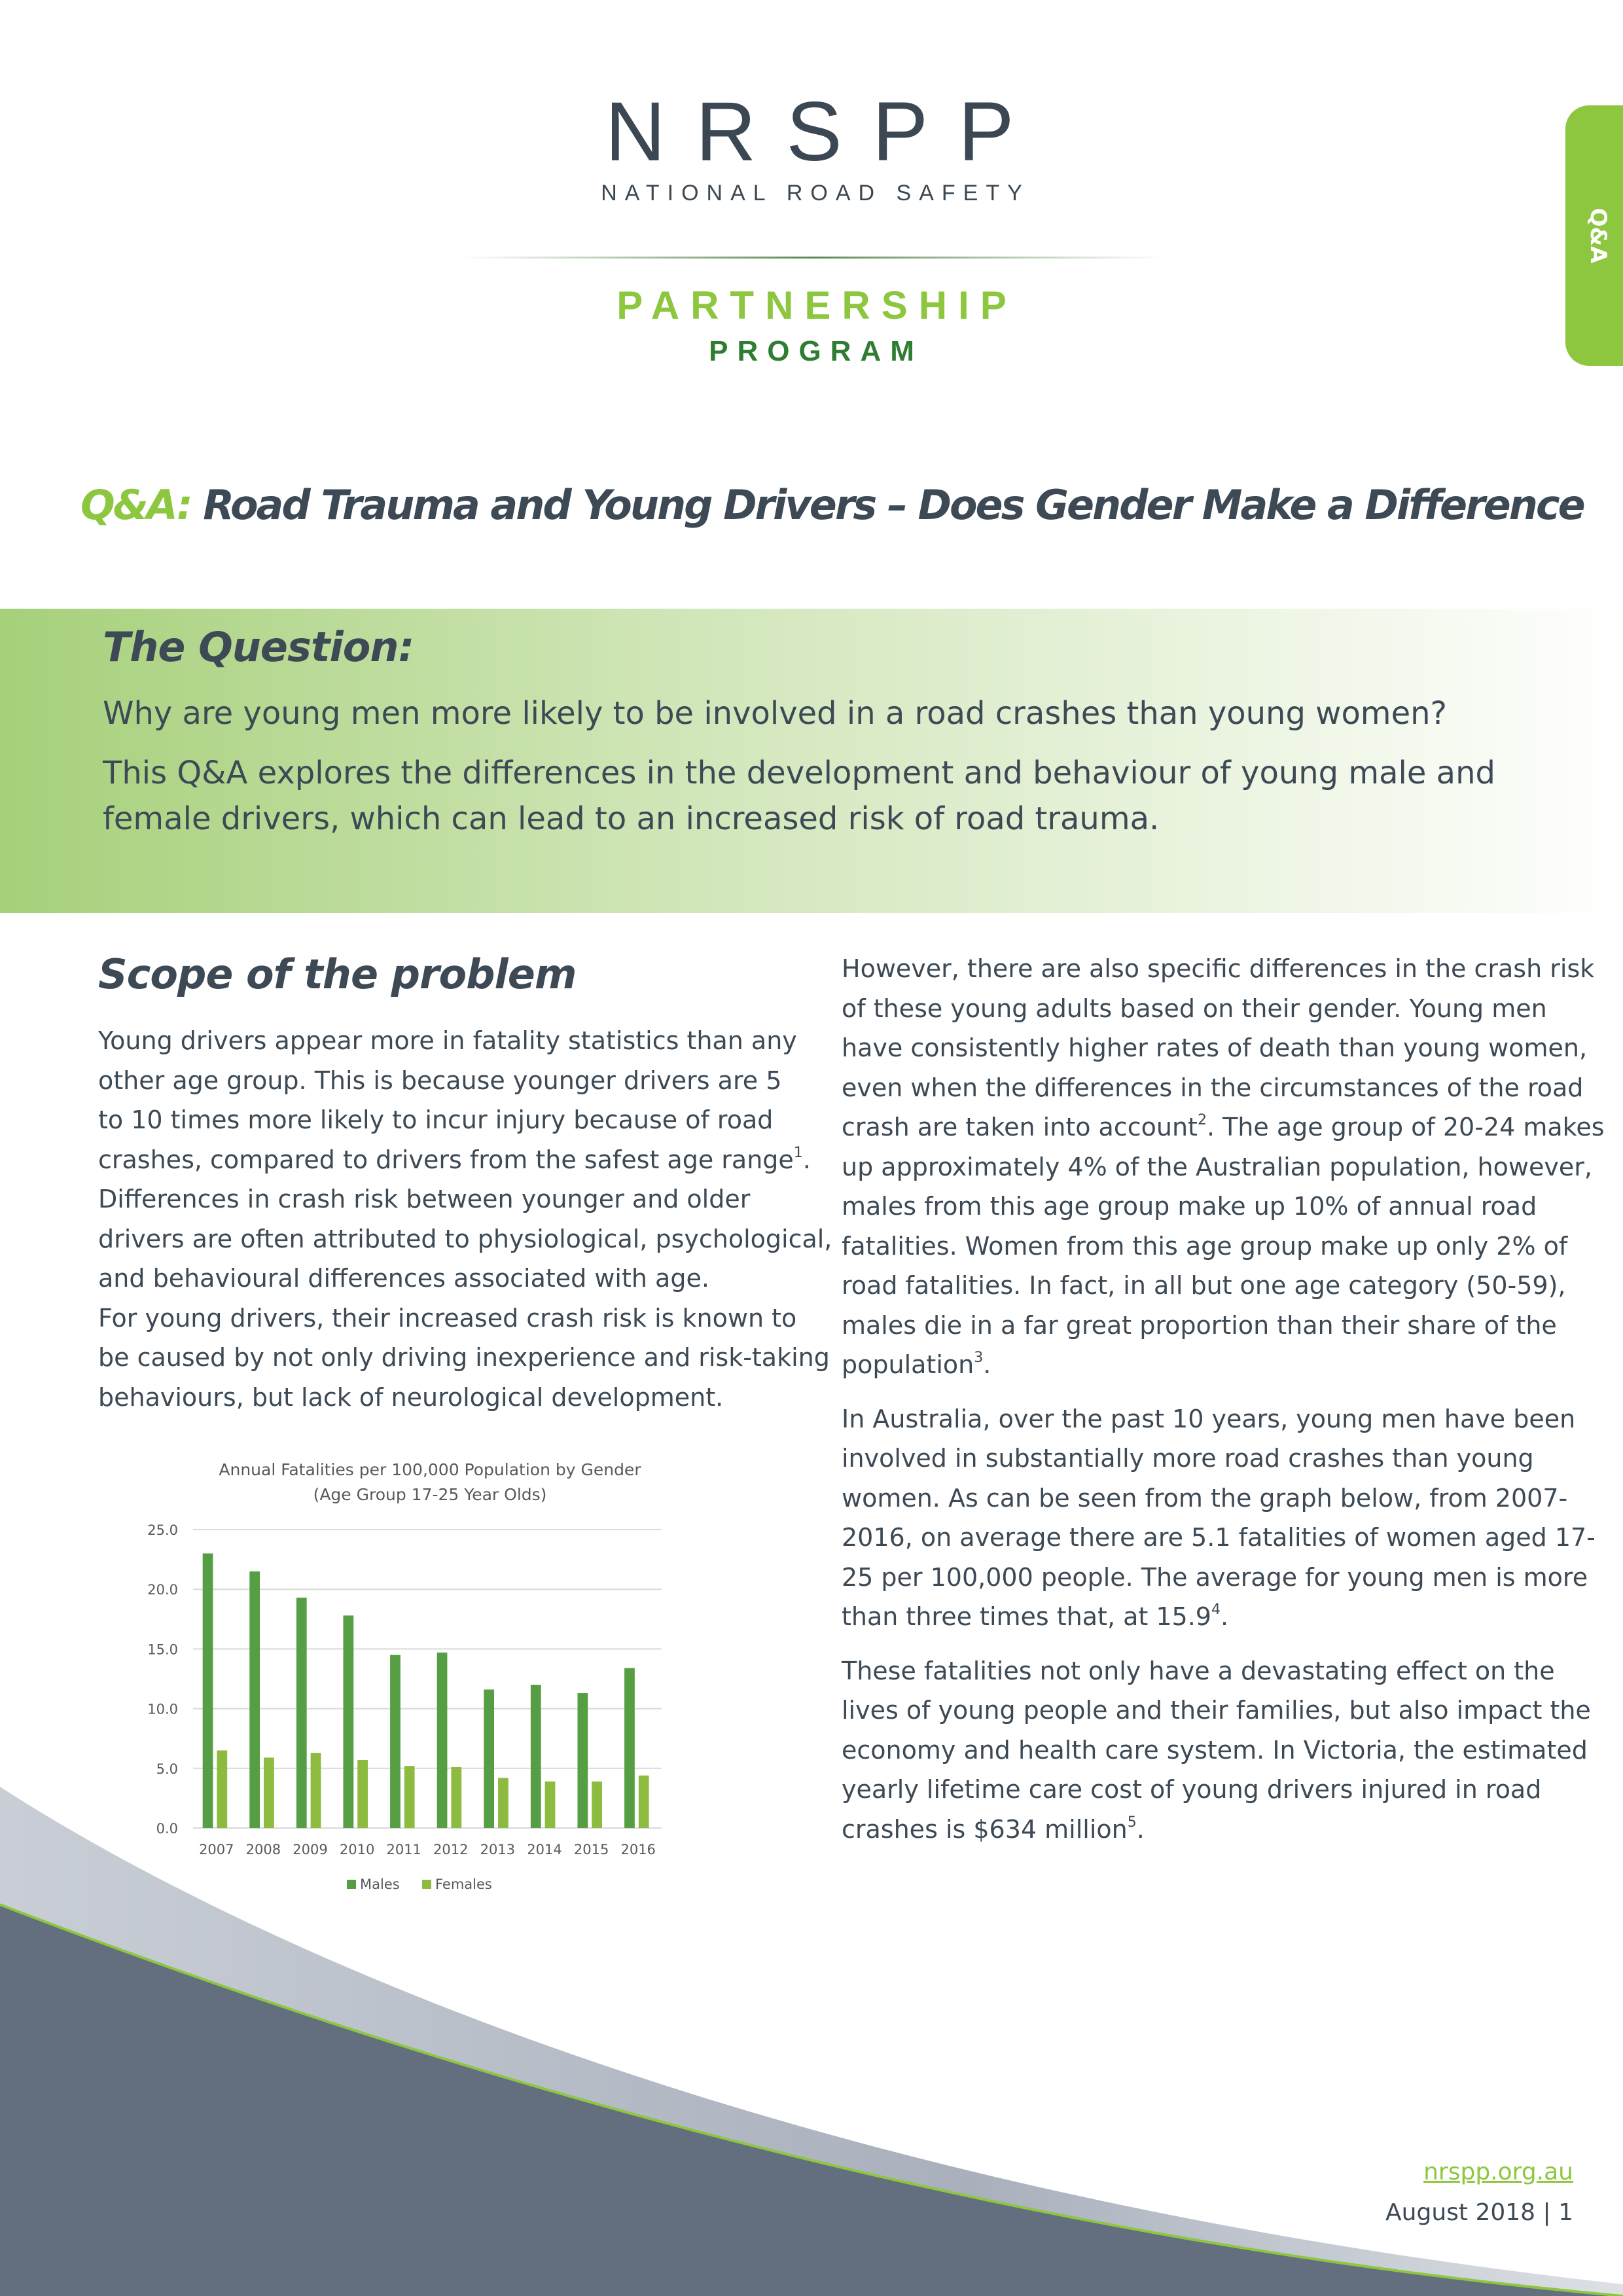 The height and width of the screenshot is (2296, 1623). Describe the element at coordinates (348, 1721) in the screenshot. I see `bar-males-2010` at that location.